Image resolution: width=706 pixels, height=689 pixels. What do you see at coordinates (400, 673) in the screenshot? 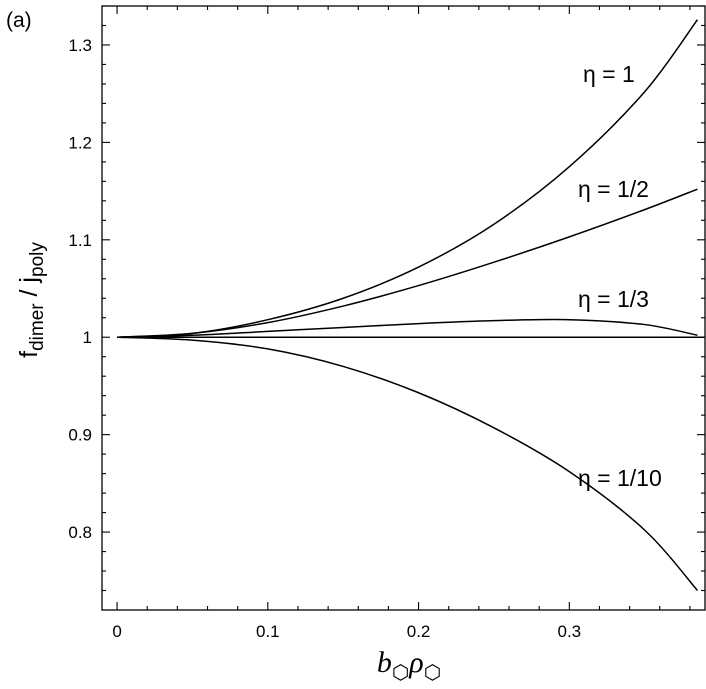
I see `x-label-b-sub: ⬡` at bounding box center [400, 673].